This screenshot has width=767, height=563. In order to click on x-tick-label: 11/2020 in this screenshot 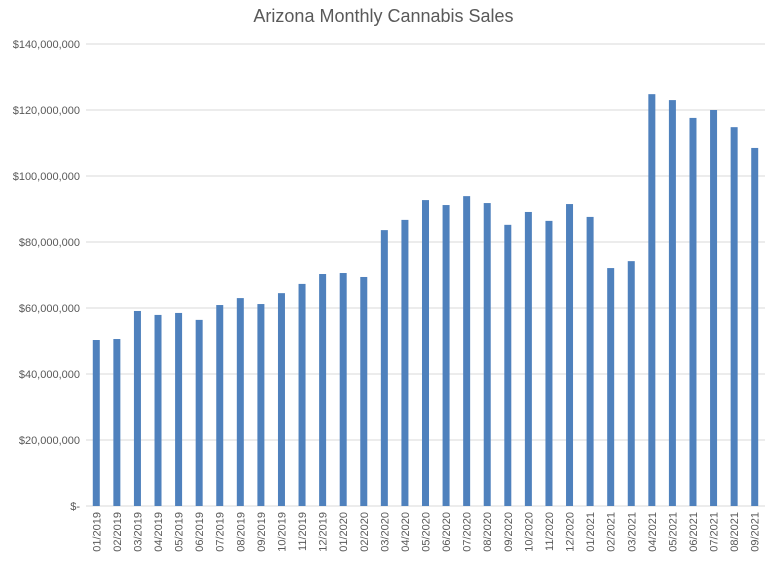, I will do `click(550, 531)`.